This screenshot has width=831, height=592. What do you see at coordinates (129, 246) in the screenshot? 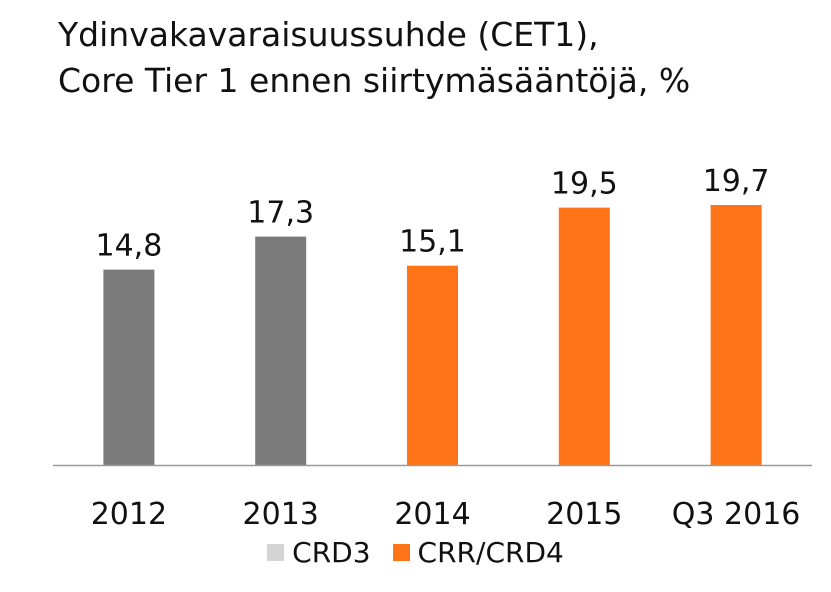
I see `data-label-2012: 14,8` at bounding box center [129, 246].